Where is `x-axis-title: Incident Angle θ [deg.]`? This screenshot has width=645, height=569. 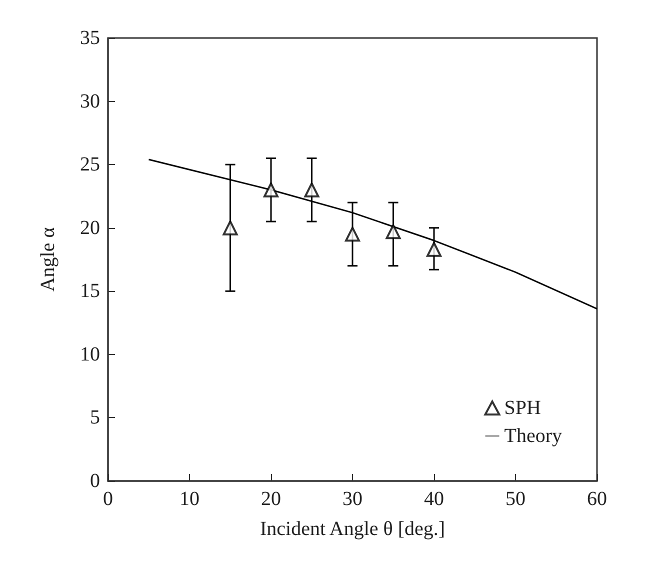
x-axis-title: Incident Angle θ [deg.] is located at coordinates (353, 529).